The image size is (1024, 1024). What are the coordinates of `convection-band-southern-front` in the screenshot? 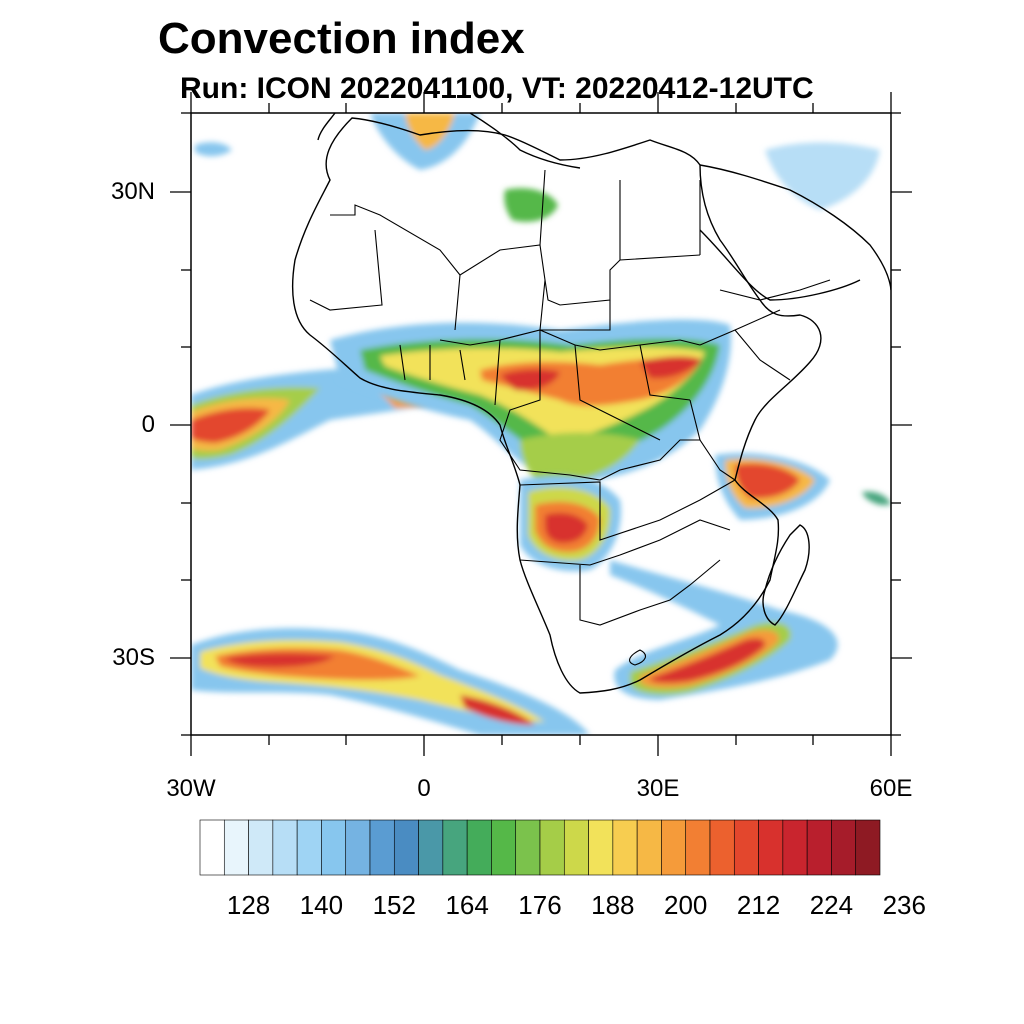 It's located at (724, 630).